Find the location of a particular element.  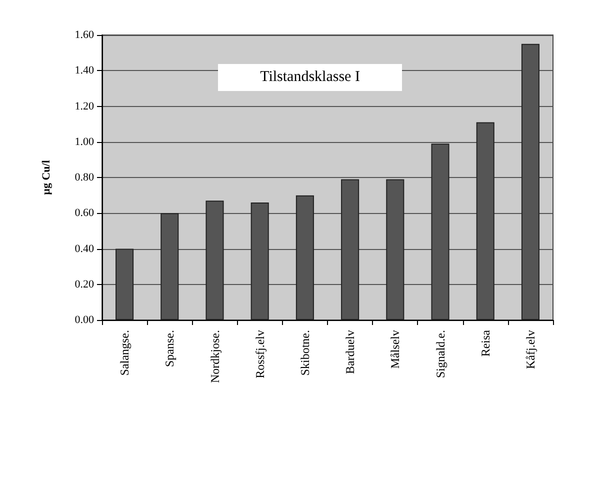

y-tick-label: 1.60 is located at coordinates (84, 35).